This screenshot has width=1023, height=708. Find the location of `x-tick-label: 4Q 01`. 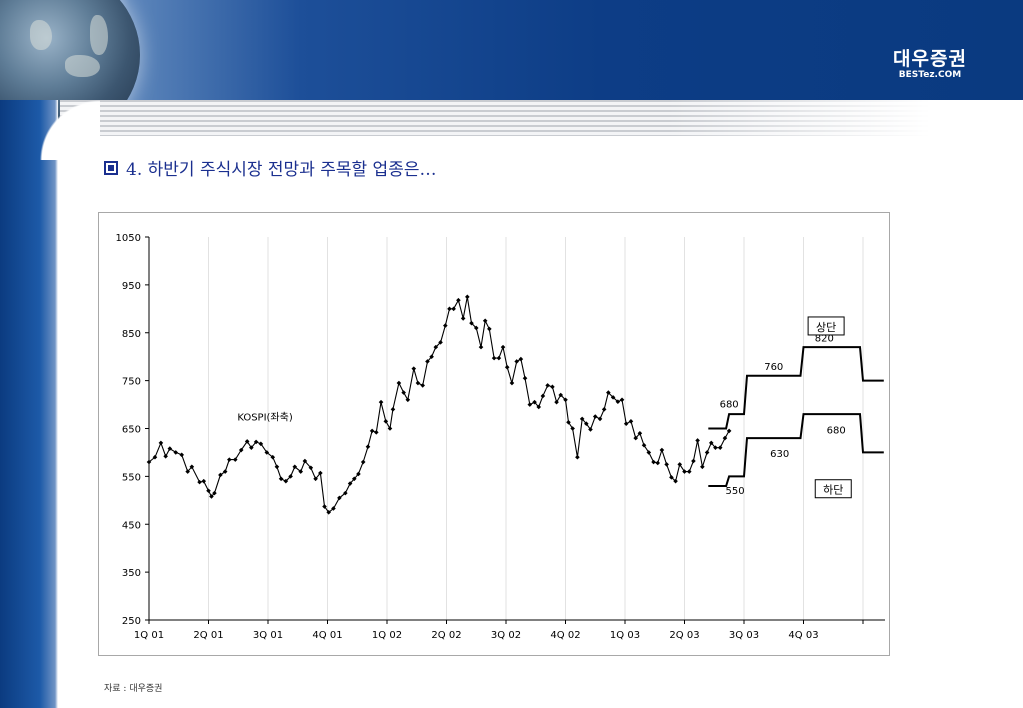

x-tick-label: 4Q 01 is located at coordinates (327, 635).